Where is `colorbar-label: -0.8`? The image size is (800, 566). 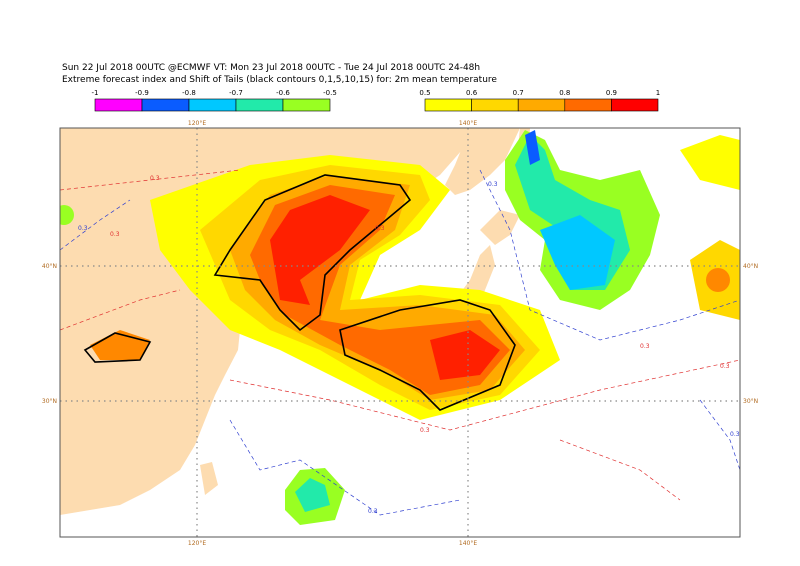
colorbar-label: -0.8 is located at coordinates (189, 93).